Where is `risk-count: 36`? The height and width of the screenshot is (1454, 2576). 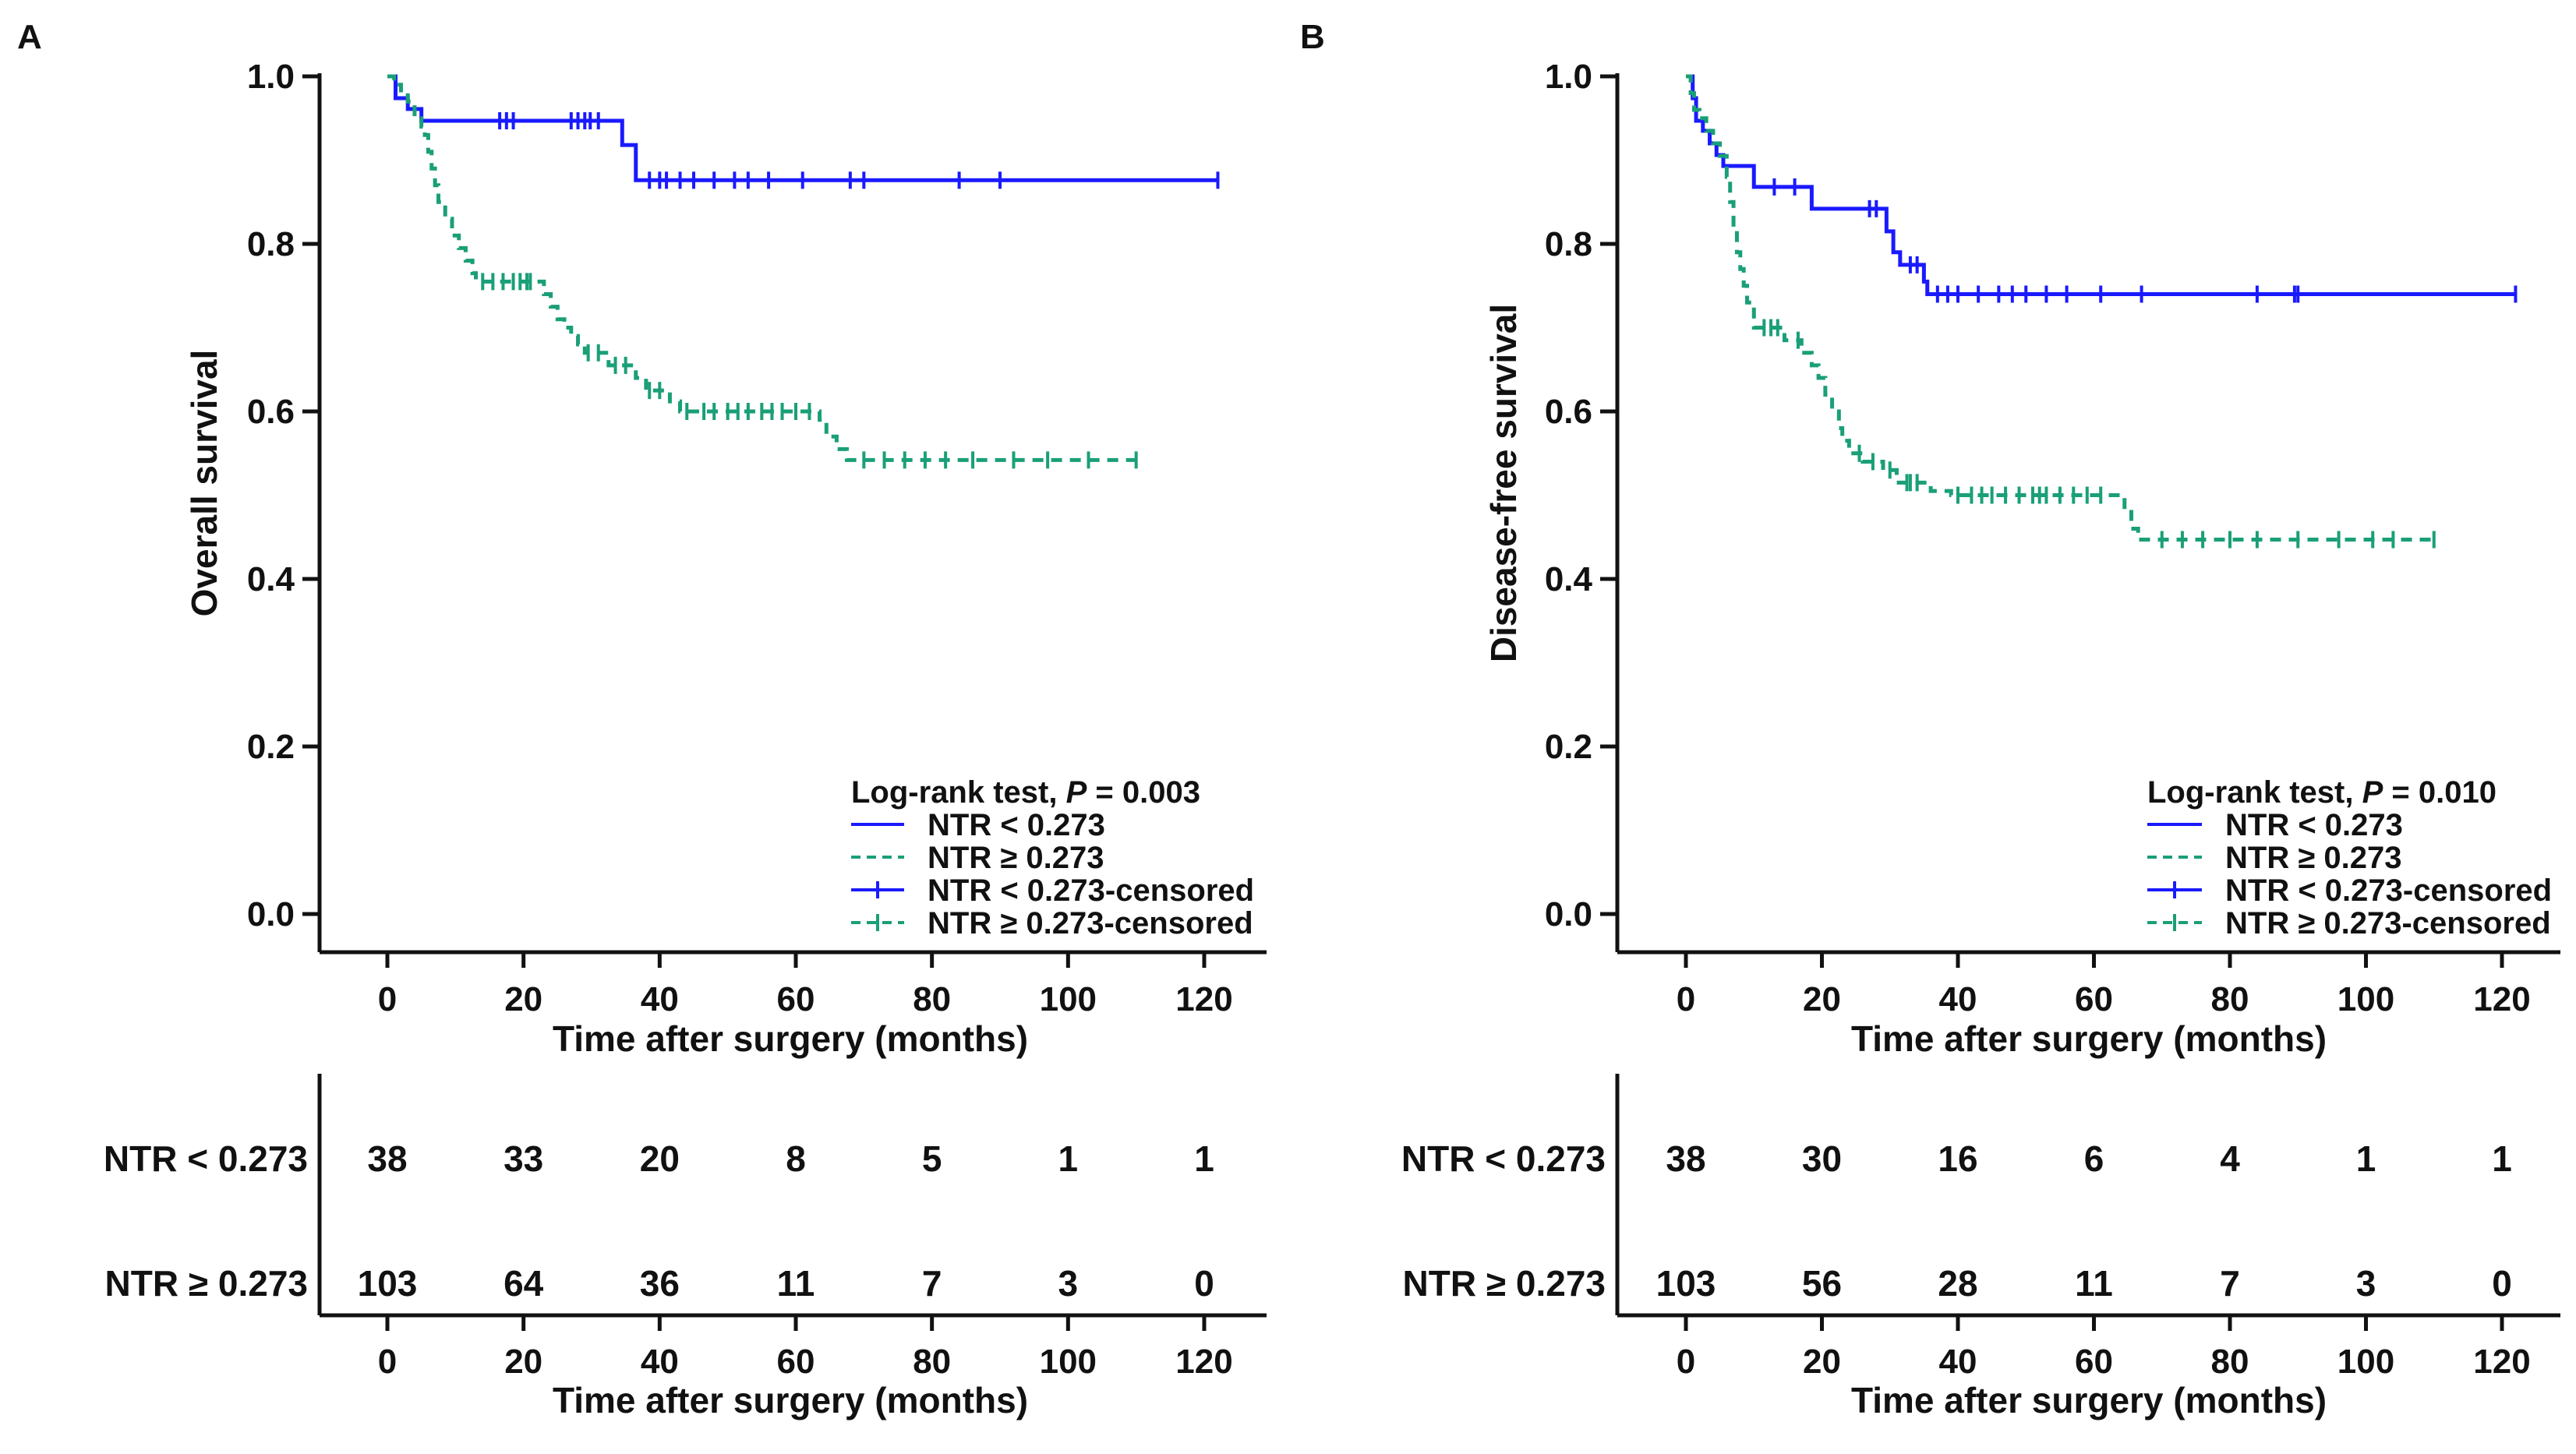 risk-count: 36 is located at coordinates (660, 1283).